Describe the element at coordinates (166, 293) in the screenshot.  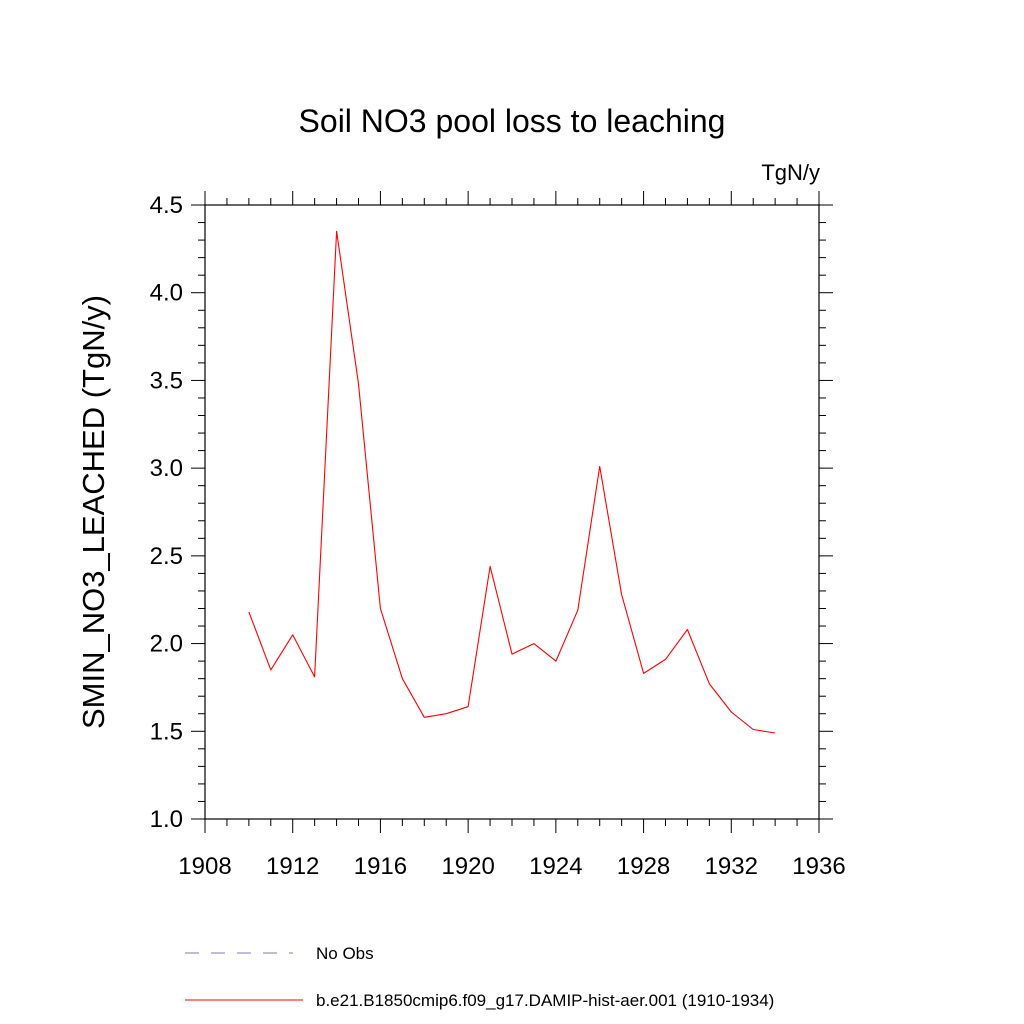
I see `y-tick-label: 4.0` at that location.